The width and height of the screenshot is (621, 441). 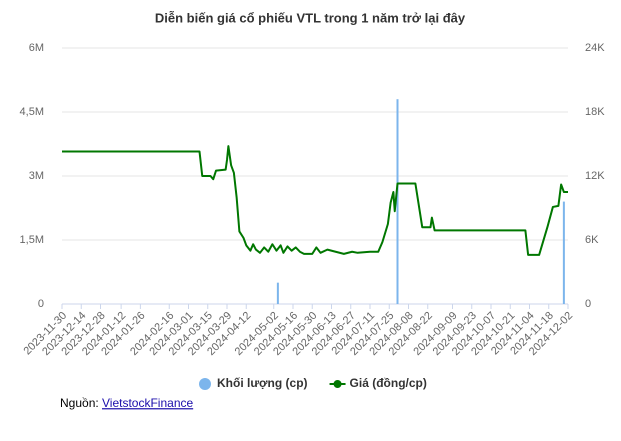 What do you see at coordinates (36, 176) in the screenshot?
I see `y-tick-label: 3M` at bounding box center [36, 176].